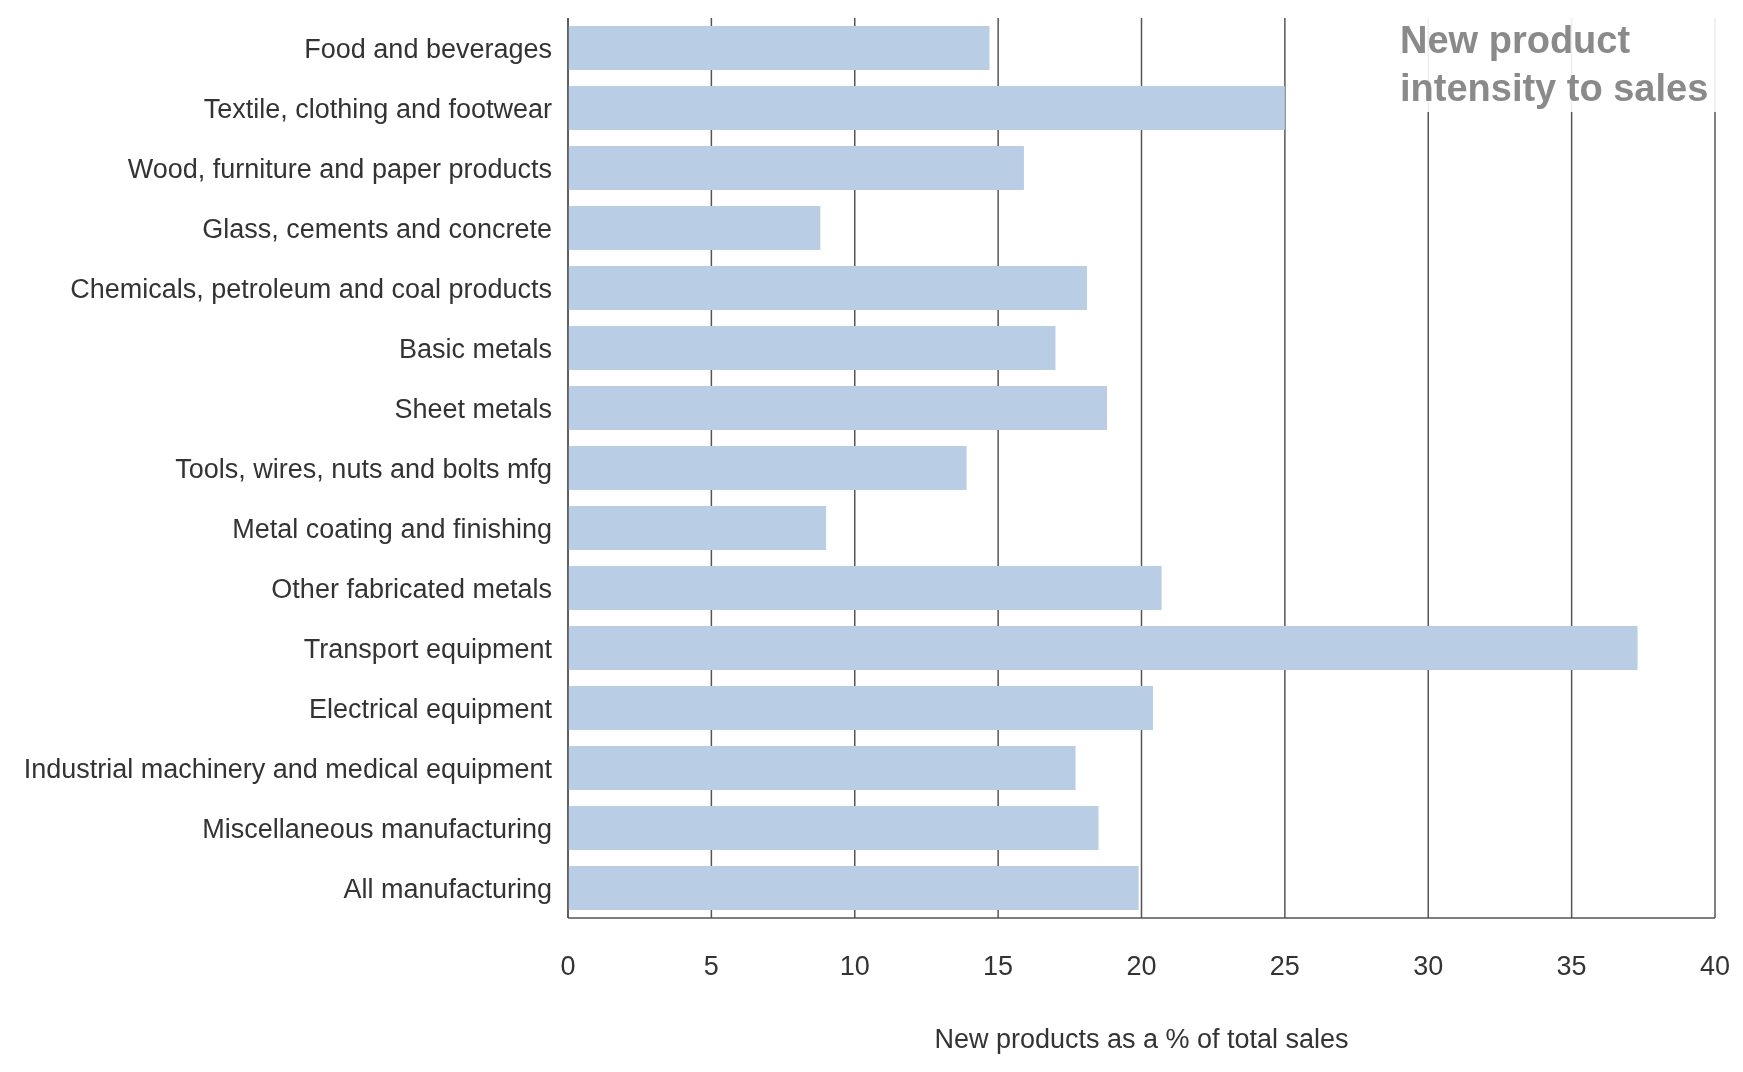  What do you see at coordinates (428, 648) in the screenshot?
I see `y-tick-label: Transport equipment` at bounding box center [428, 648].